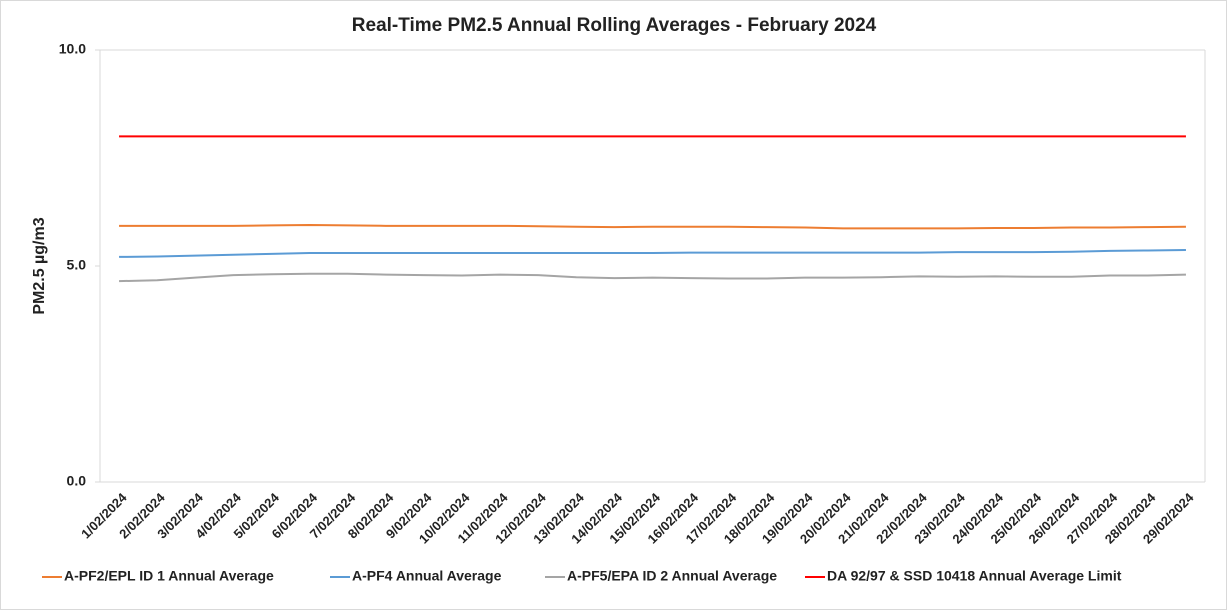 This screenshot has width=1227, height=610. What do you see at coordinates (77, 265) in the screenshot?
I see `y-tick-label: 5.0` at bounding box center [77, 265].